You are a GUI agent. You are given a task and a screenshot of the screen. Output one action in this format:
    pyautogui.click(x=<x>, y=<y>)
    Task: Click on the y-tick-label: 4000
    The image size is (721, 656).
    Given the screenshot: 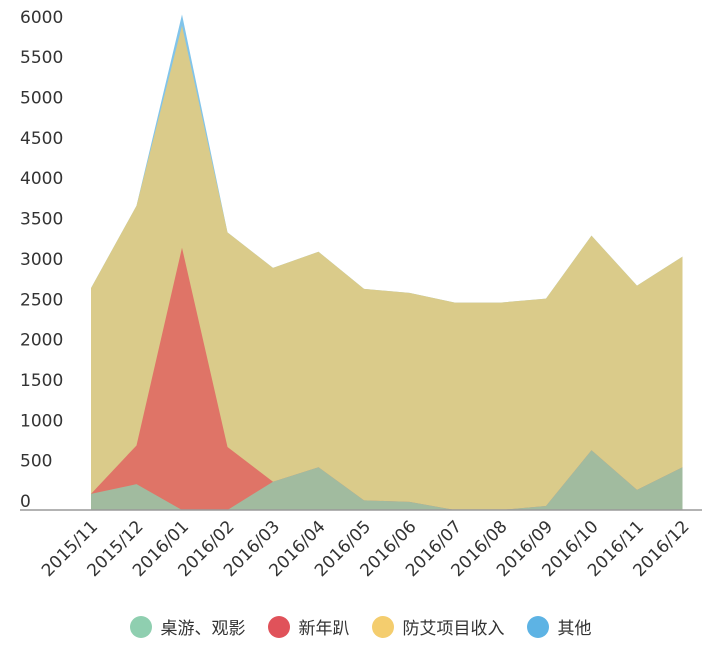 What is the action you would take?
    pyautogui.click(x=41, y=179)
    